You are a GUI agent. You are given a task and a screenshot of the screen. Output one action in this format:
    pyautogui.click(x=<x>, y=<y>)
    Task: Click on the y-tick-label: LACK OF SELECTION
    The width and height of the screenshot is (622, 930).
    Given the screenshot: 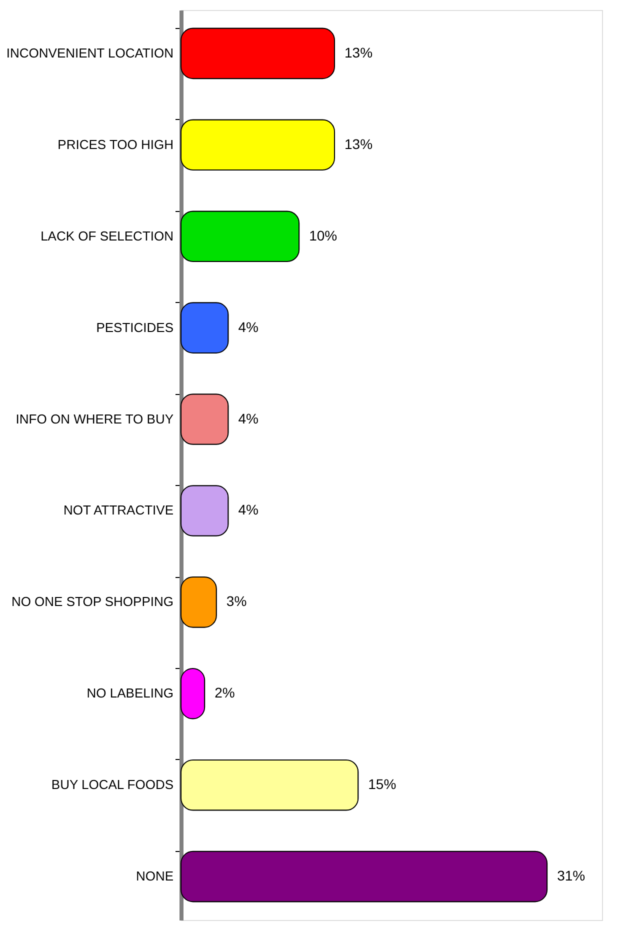 What is the action you would take?
    pyautogui.click(x=107, y=236)
    